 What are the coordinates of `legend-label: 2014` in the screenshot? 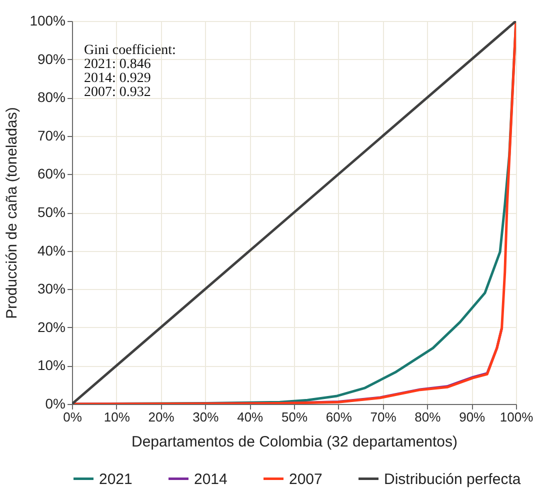 It's located at (211, 479).